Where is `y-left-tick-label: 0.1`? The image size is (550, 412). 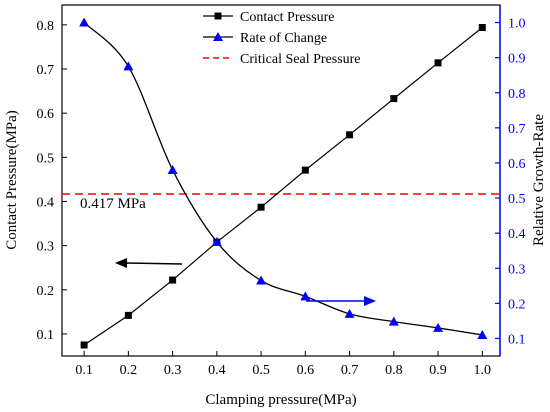 y-left-tick-label: 0.1 is located at coordinates (46, 335).